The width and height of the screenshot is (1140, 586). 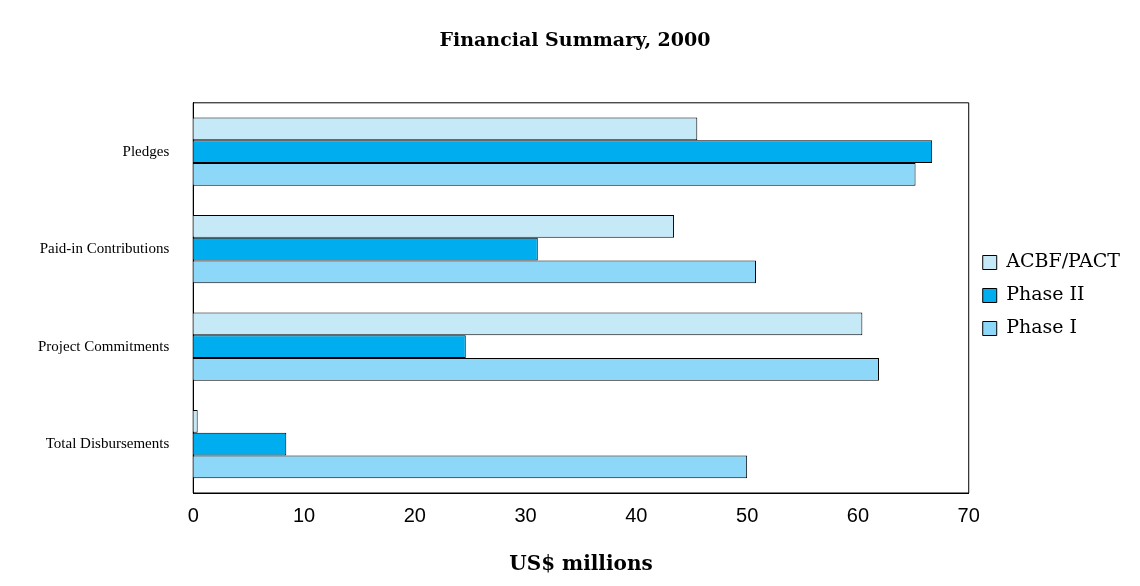 I want to click on chart-title: Financial Summary, 2000, so click(x=575, y=39).